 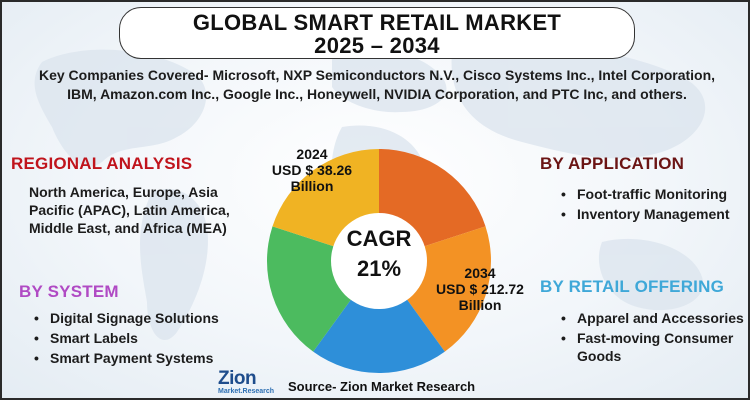 What do you see at coordinates (632, 286) in the screenshot?
I see `by-retail-offering-heading: BY RETAIL OFFERING` at bounding box center [632, 286].